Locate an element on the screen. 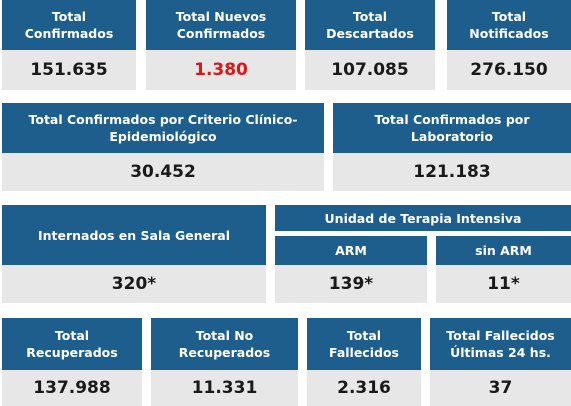 Image resolution: width=571 pixels, height=406 pixels. stat-value: 107.085 is located at coordinates (370, 70).